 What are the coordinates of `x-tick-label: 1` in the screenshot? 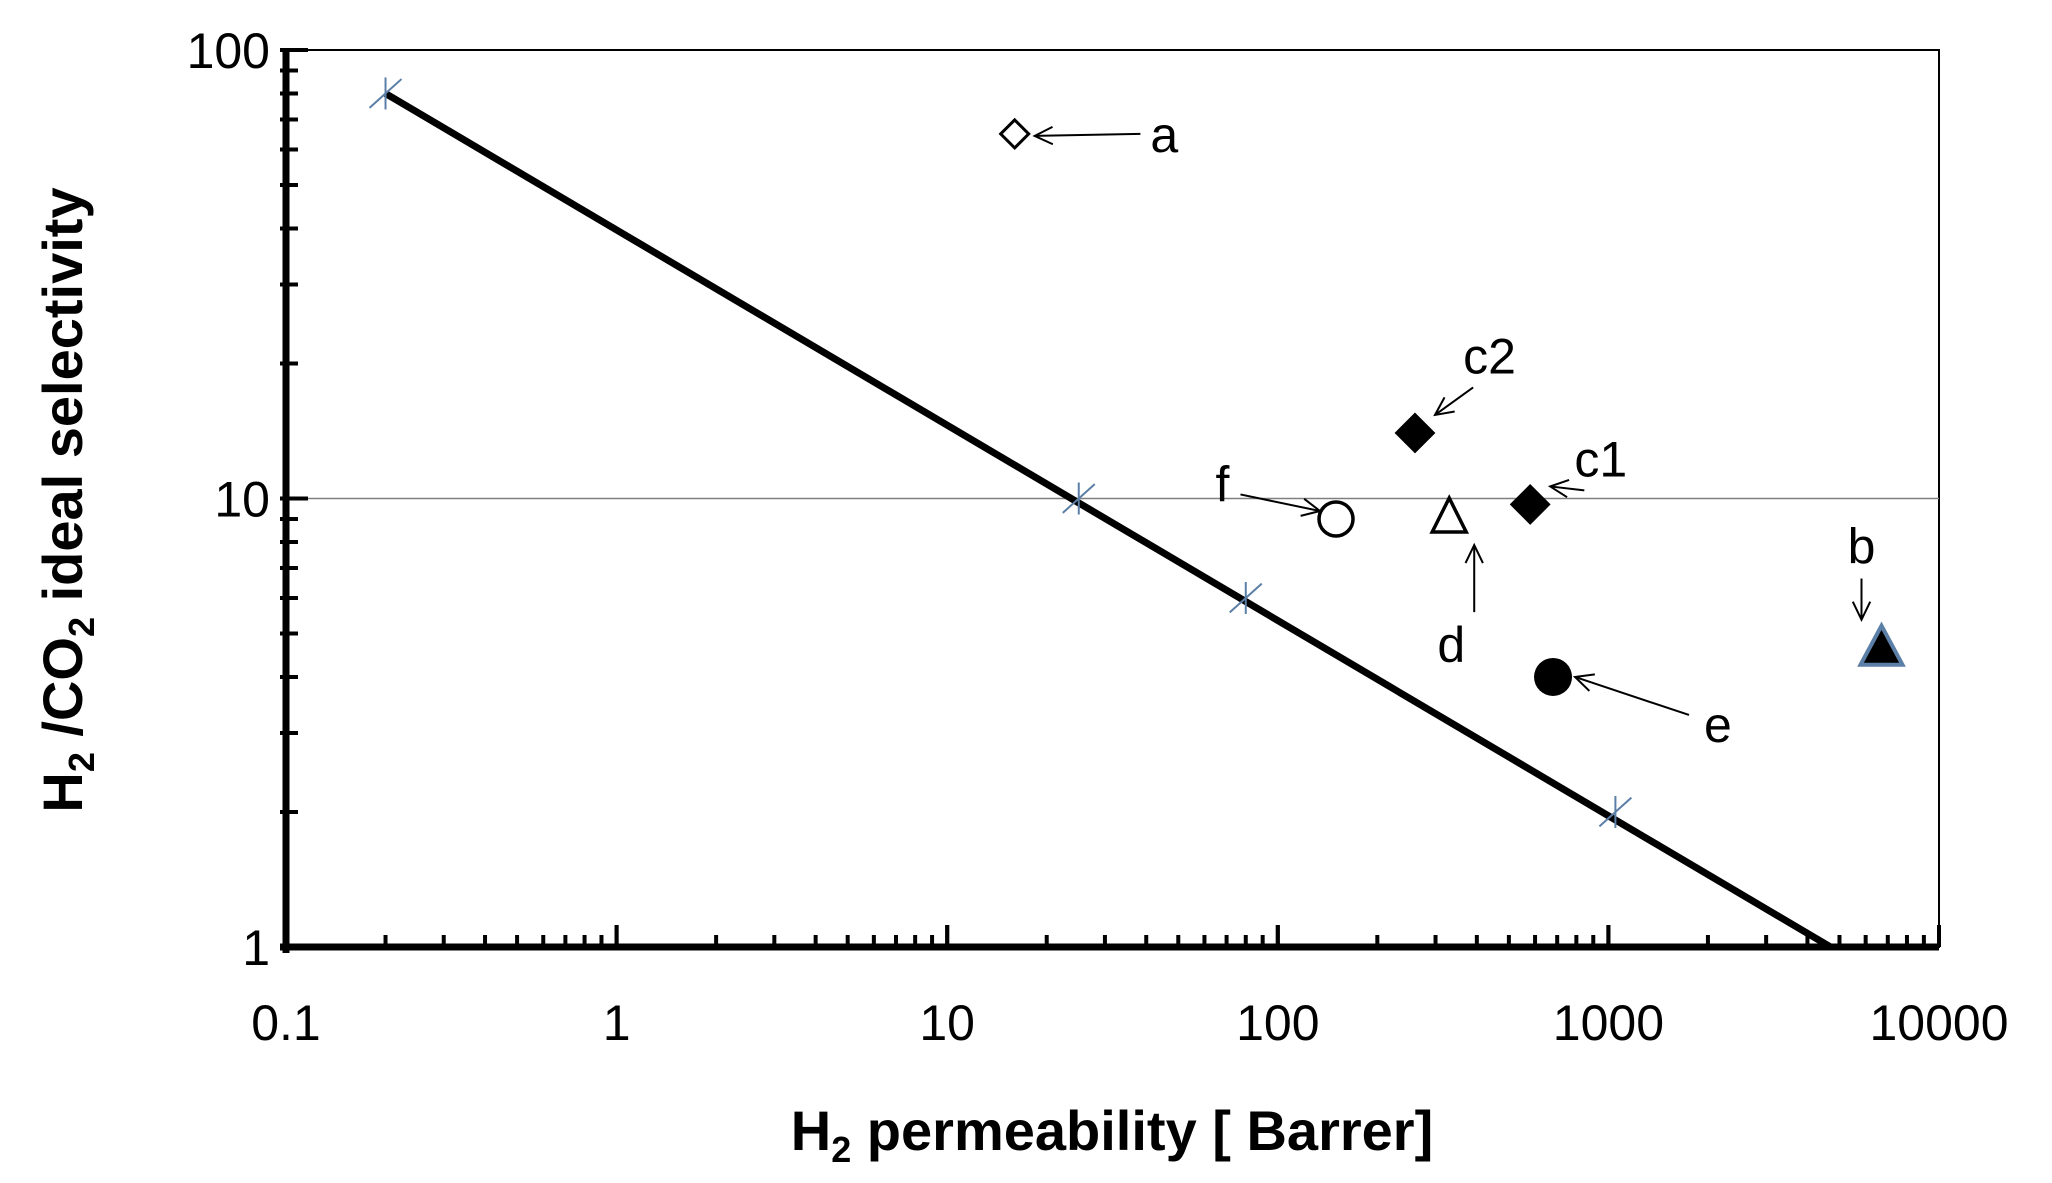 It's located at (617, 1023).